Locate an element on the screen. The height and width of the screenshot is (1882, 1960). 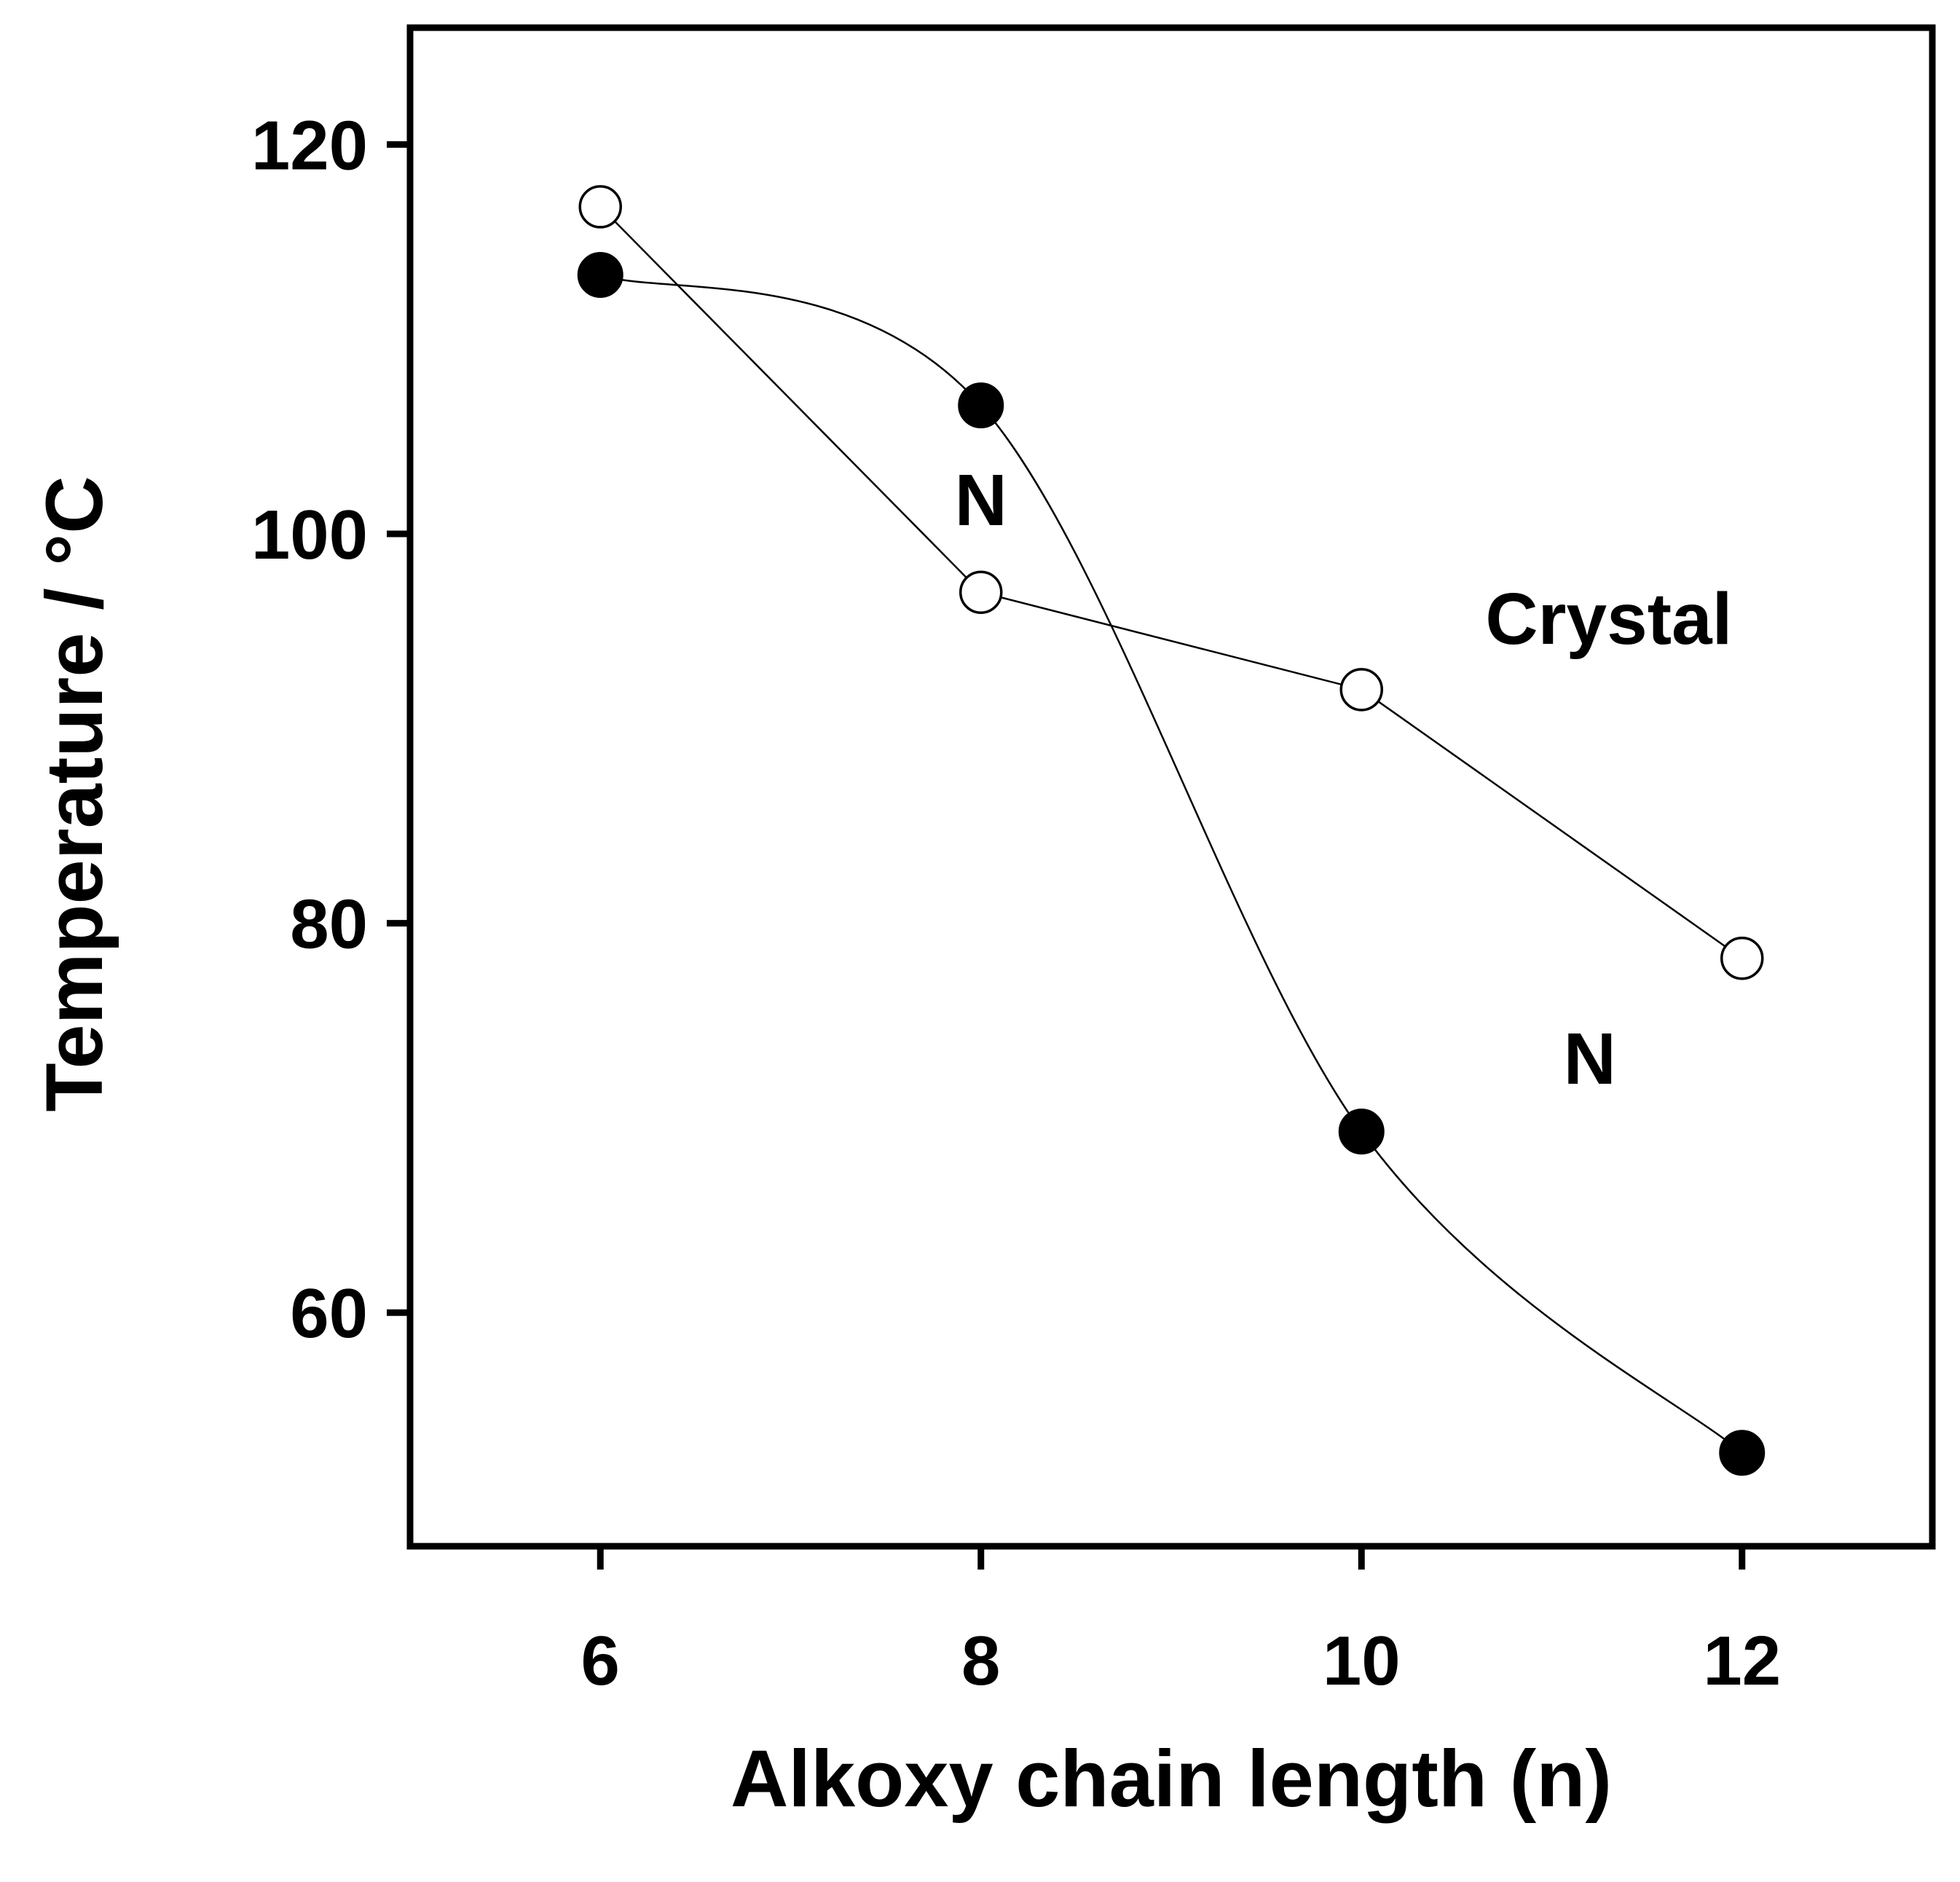
open-point-n8 is located at coordinates (981, 592).